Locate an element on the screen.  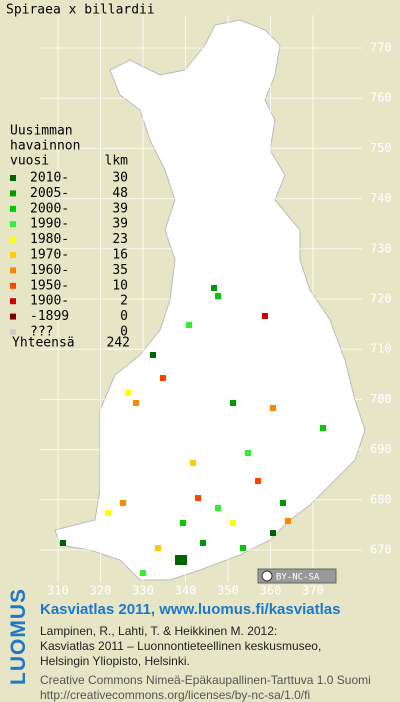
legend-count: 30 is located at coordinates (120, 178).